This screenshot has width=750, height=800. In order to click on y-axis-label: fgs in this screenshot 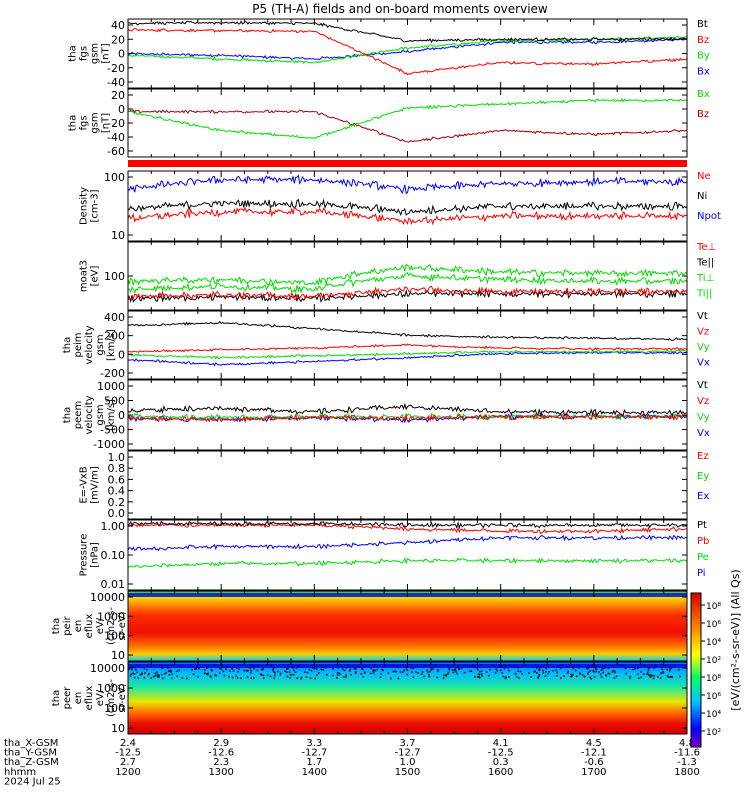, I will do `click(84, 53)`.